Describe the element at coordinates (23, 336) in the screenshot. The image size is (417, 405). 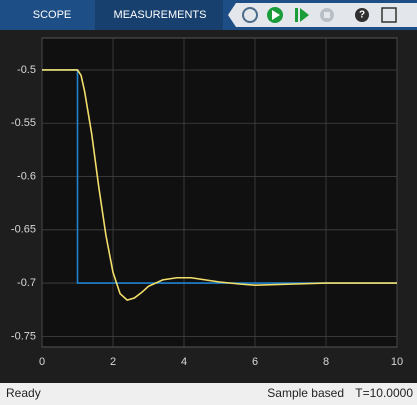
I see `y-tick-label: -0.75` at that location.